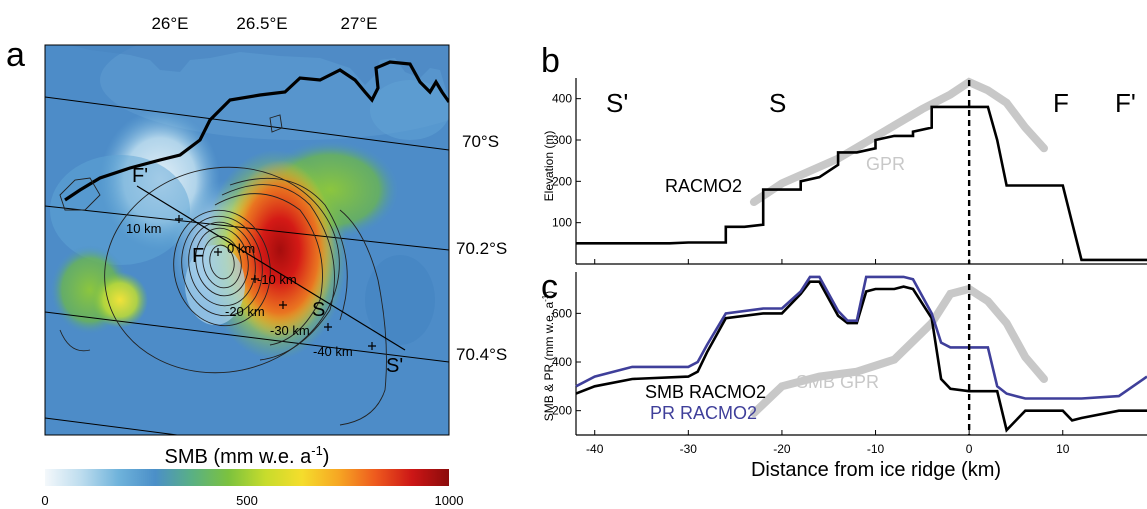 The width and height of the screenshot is (1147, 509). I want to click on label-s-prime: S', so click(617, 103).